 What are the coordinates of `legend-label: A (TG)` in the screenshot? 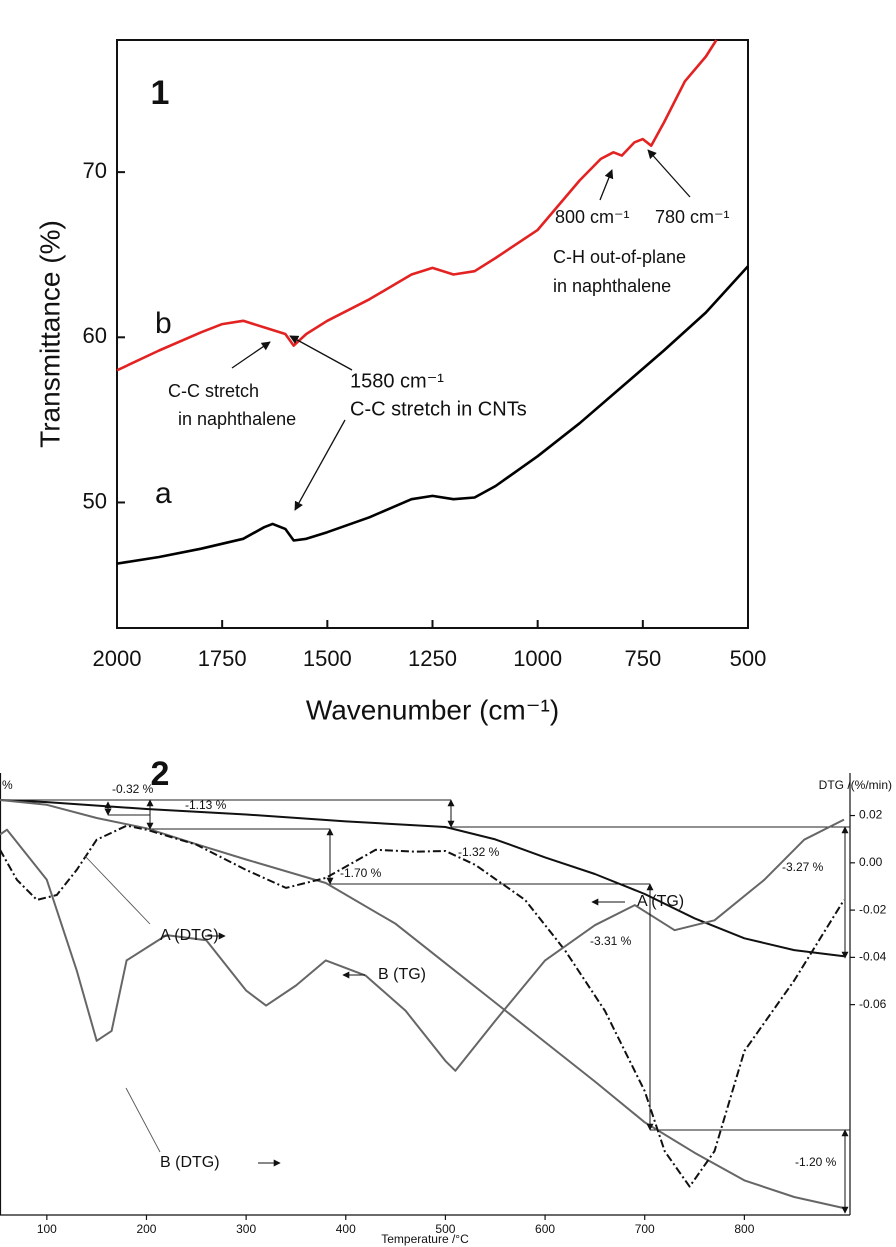 It's located at (660, 901).